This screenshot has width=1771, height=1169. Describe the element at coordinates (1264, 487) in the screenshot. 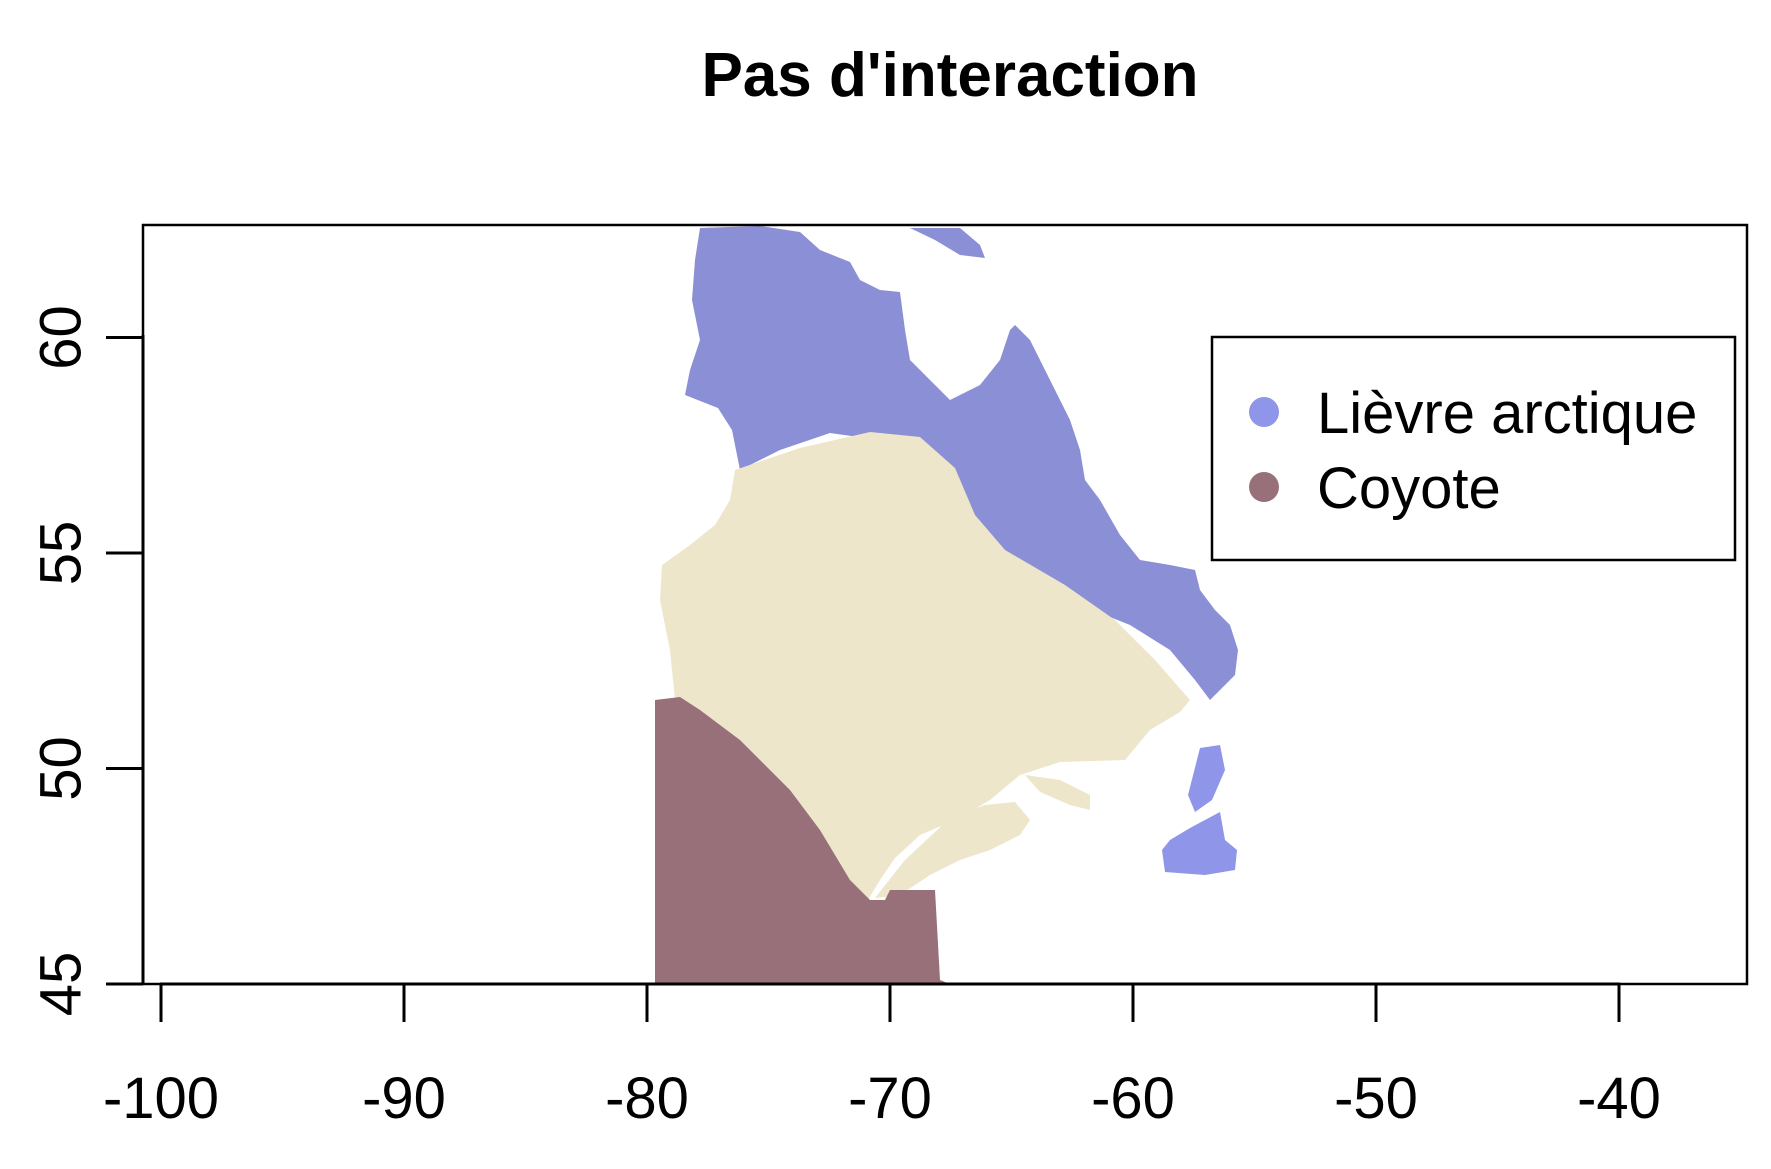

I see `legend-coyote-marker` at that location.